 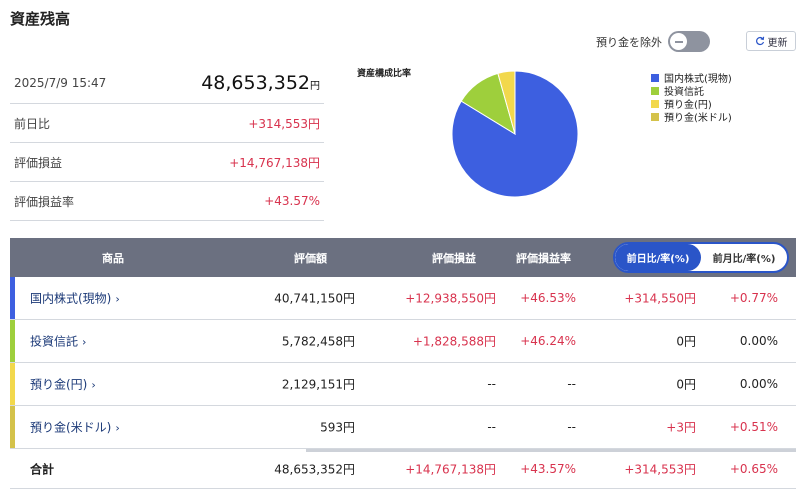 I want to click on row-pl-rate: +46.24%, so click(x=548, y=341).